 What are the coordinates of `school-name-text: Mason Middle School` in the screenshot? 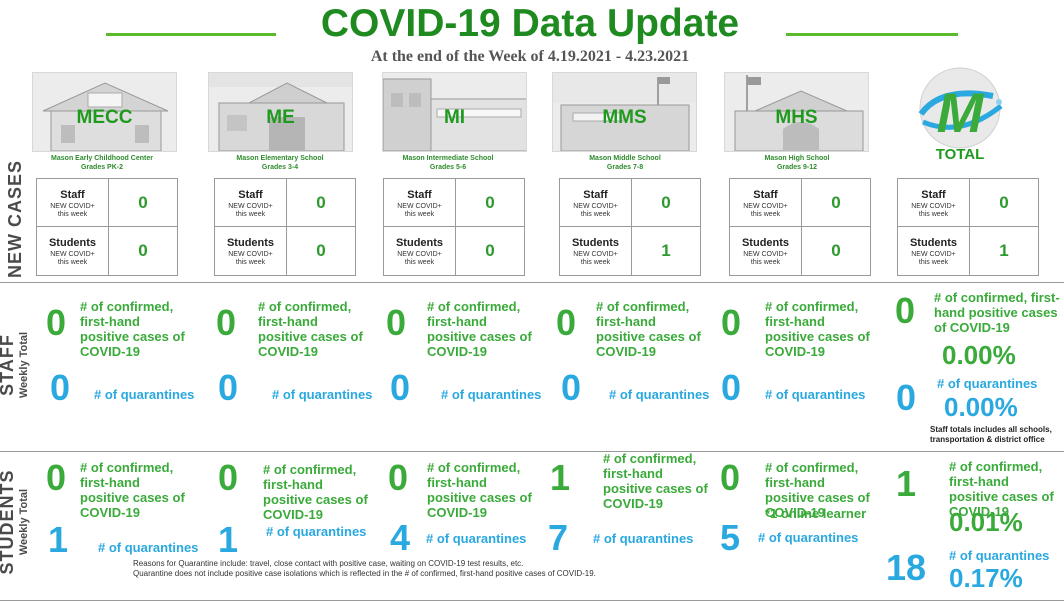 It's located at (625, 158).